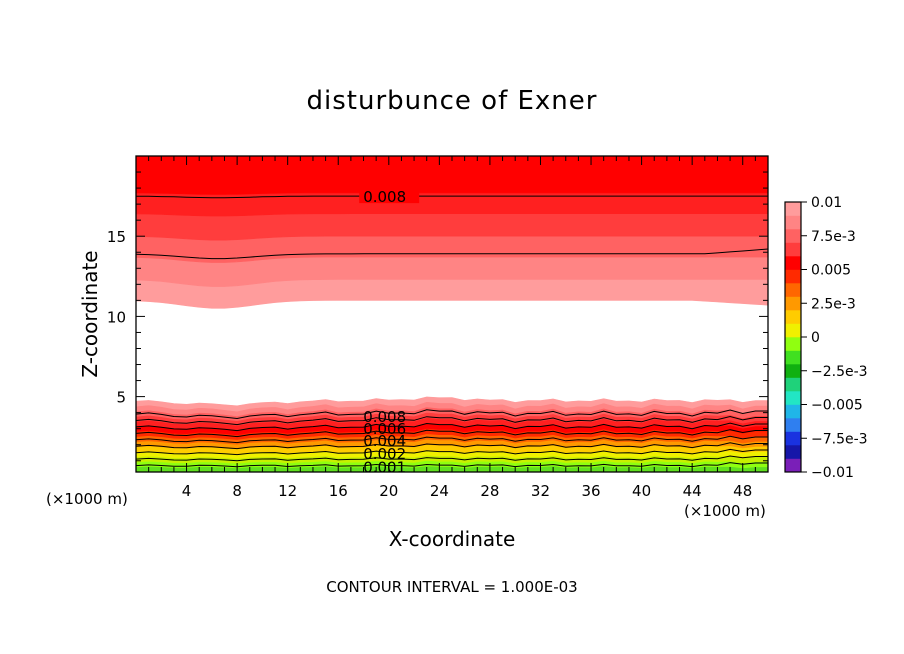 The image size is (904, 654). What do you see at coordinates (833, 237) in the screenshot?
I see `colorbar-tick-label: 7.5e-3` at bounding box center [833, 237].